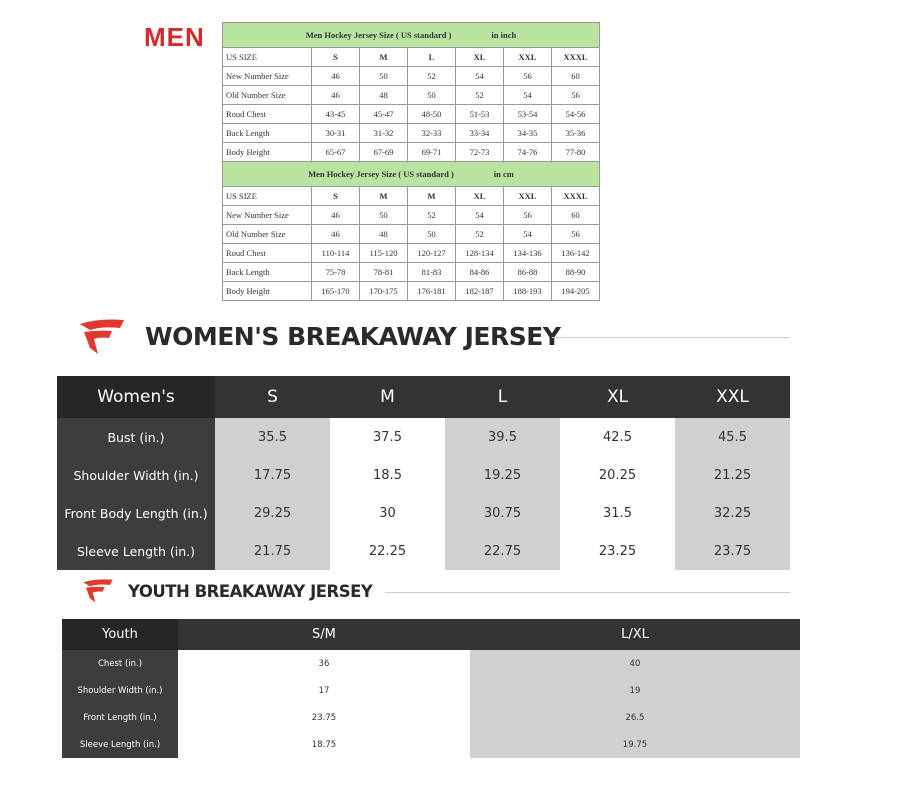  What do you see at coordinates (383, 272) in the screenshot?
I see `table-cell: 78-81` at bounding box center [383, 272].